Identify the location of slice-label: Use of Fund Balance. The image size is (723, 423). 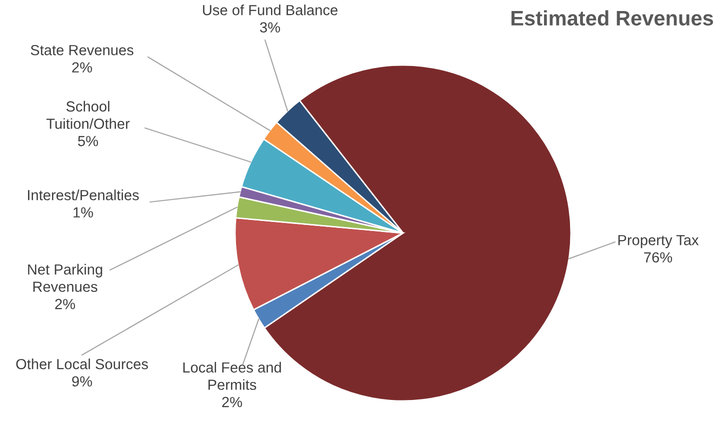
(270, 10).